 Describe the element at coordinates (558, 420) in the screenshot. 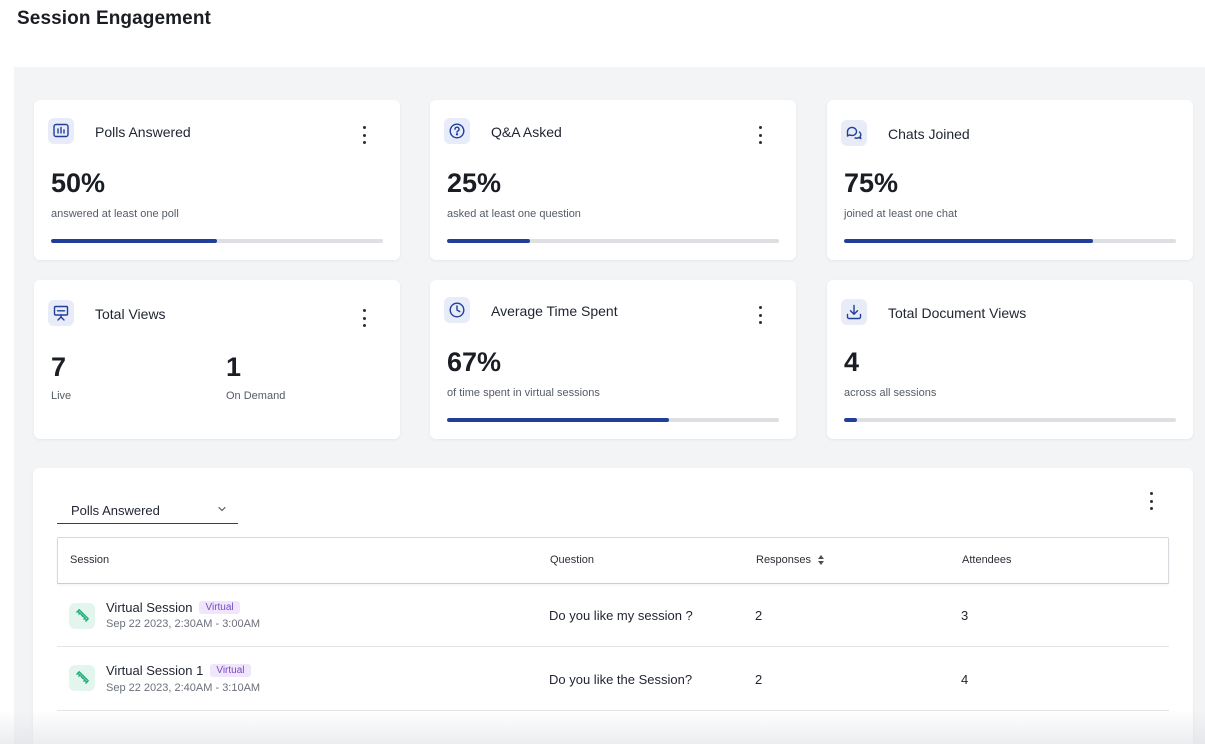

I see `time-progress-fill` at that location.